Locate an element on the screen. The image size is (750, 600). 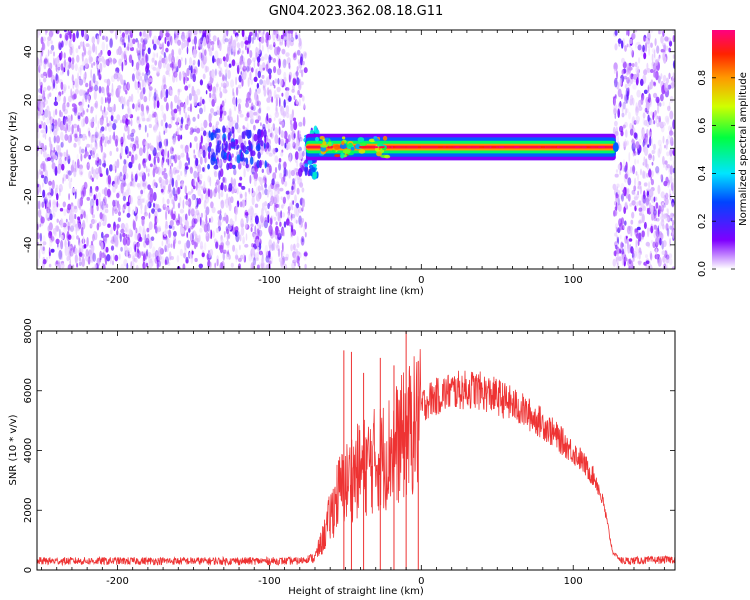
snr-ylabel: SNR (10 * v/v) is located at coordinates (13, 449).